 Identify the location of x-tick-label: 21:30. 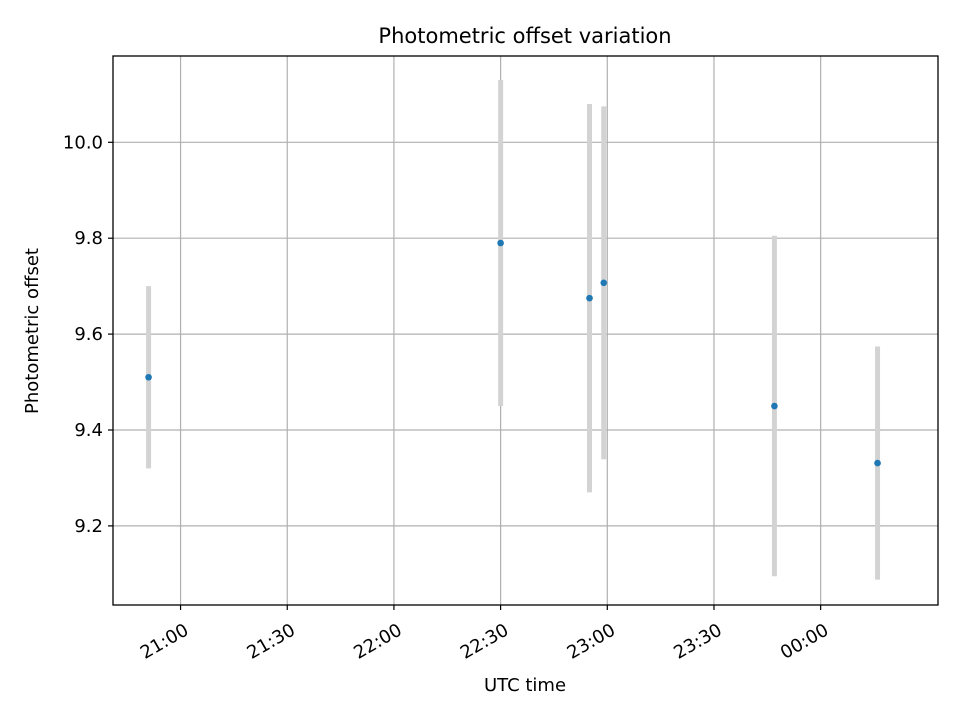
(271, 642).